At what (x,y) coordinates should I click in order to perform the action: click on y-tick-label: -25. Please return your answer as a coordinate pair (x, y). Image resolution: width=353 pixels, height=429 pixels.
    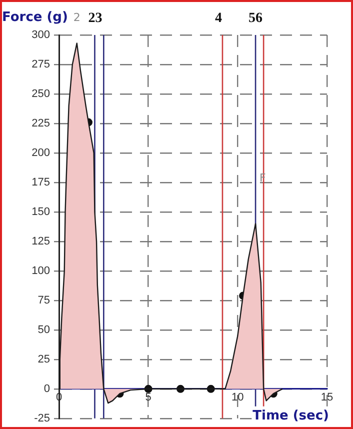
    Looking at the image, I should click on (42, 418).